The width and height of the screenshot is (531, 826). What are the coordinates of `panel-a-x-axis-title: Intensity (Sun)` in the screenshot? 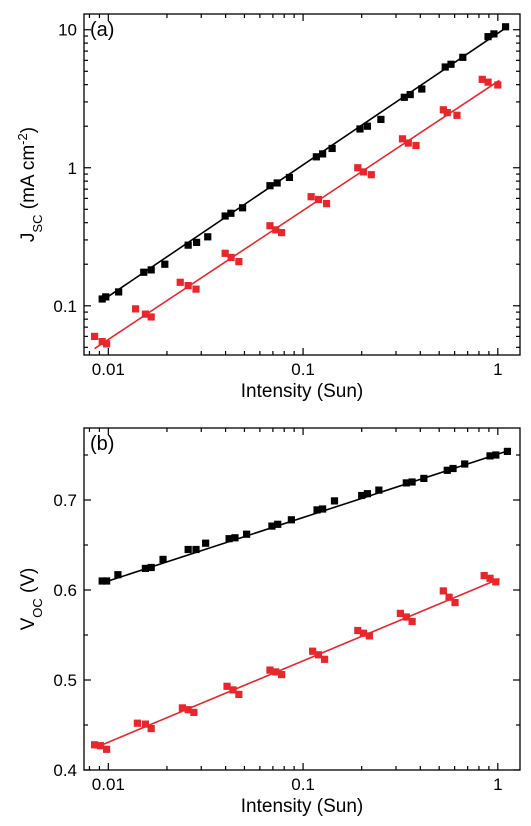 It's located at (302, 391).